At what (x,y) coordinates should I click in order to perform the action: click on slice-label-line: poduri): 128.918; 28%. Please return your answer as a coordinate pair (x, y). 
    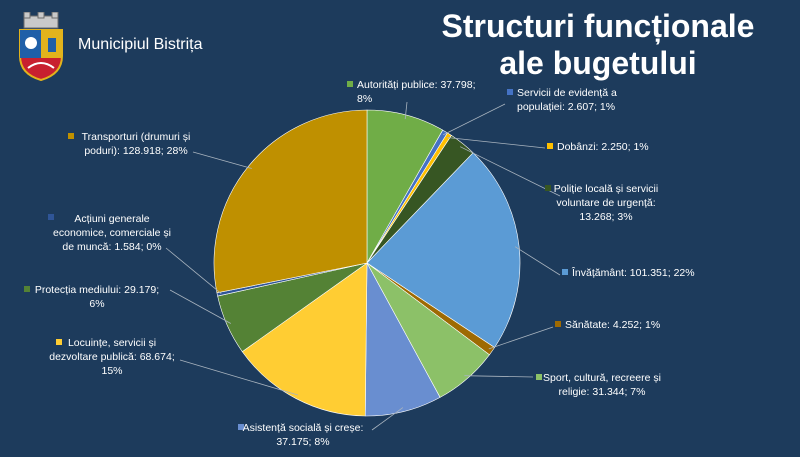
    Looking at the image, I should click on (135, 151).